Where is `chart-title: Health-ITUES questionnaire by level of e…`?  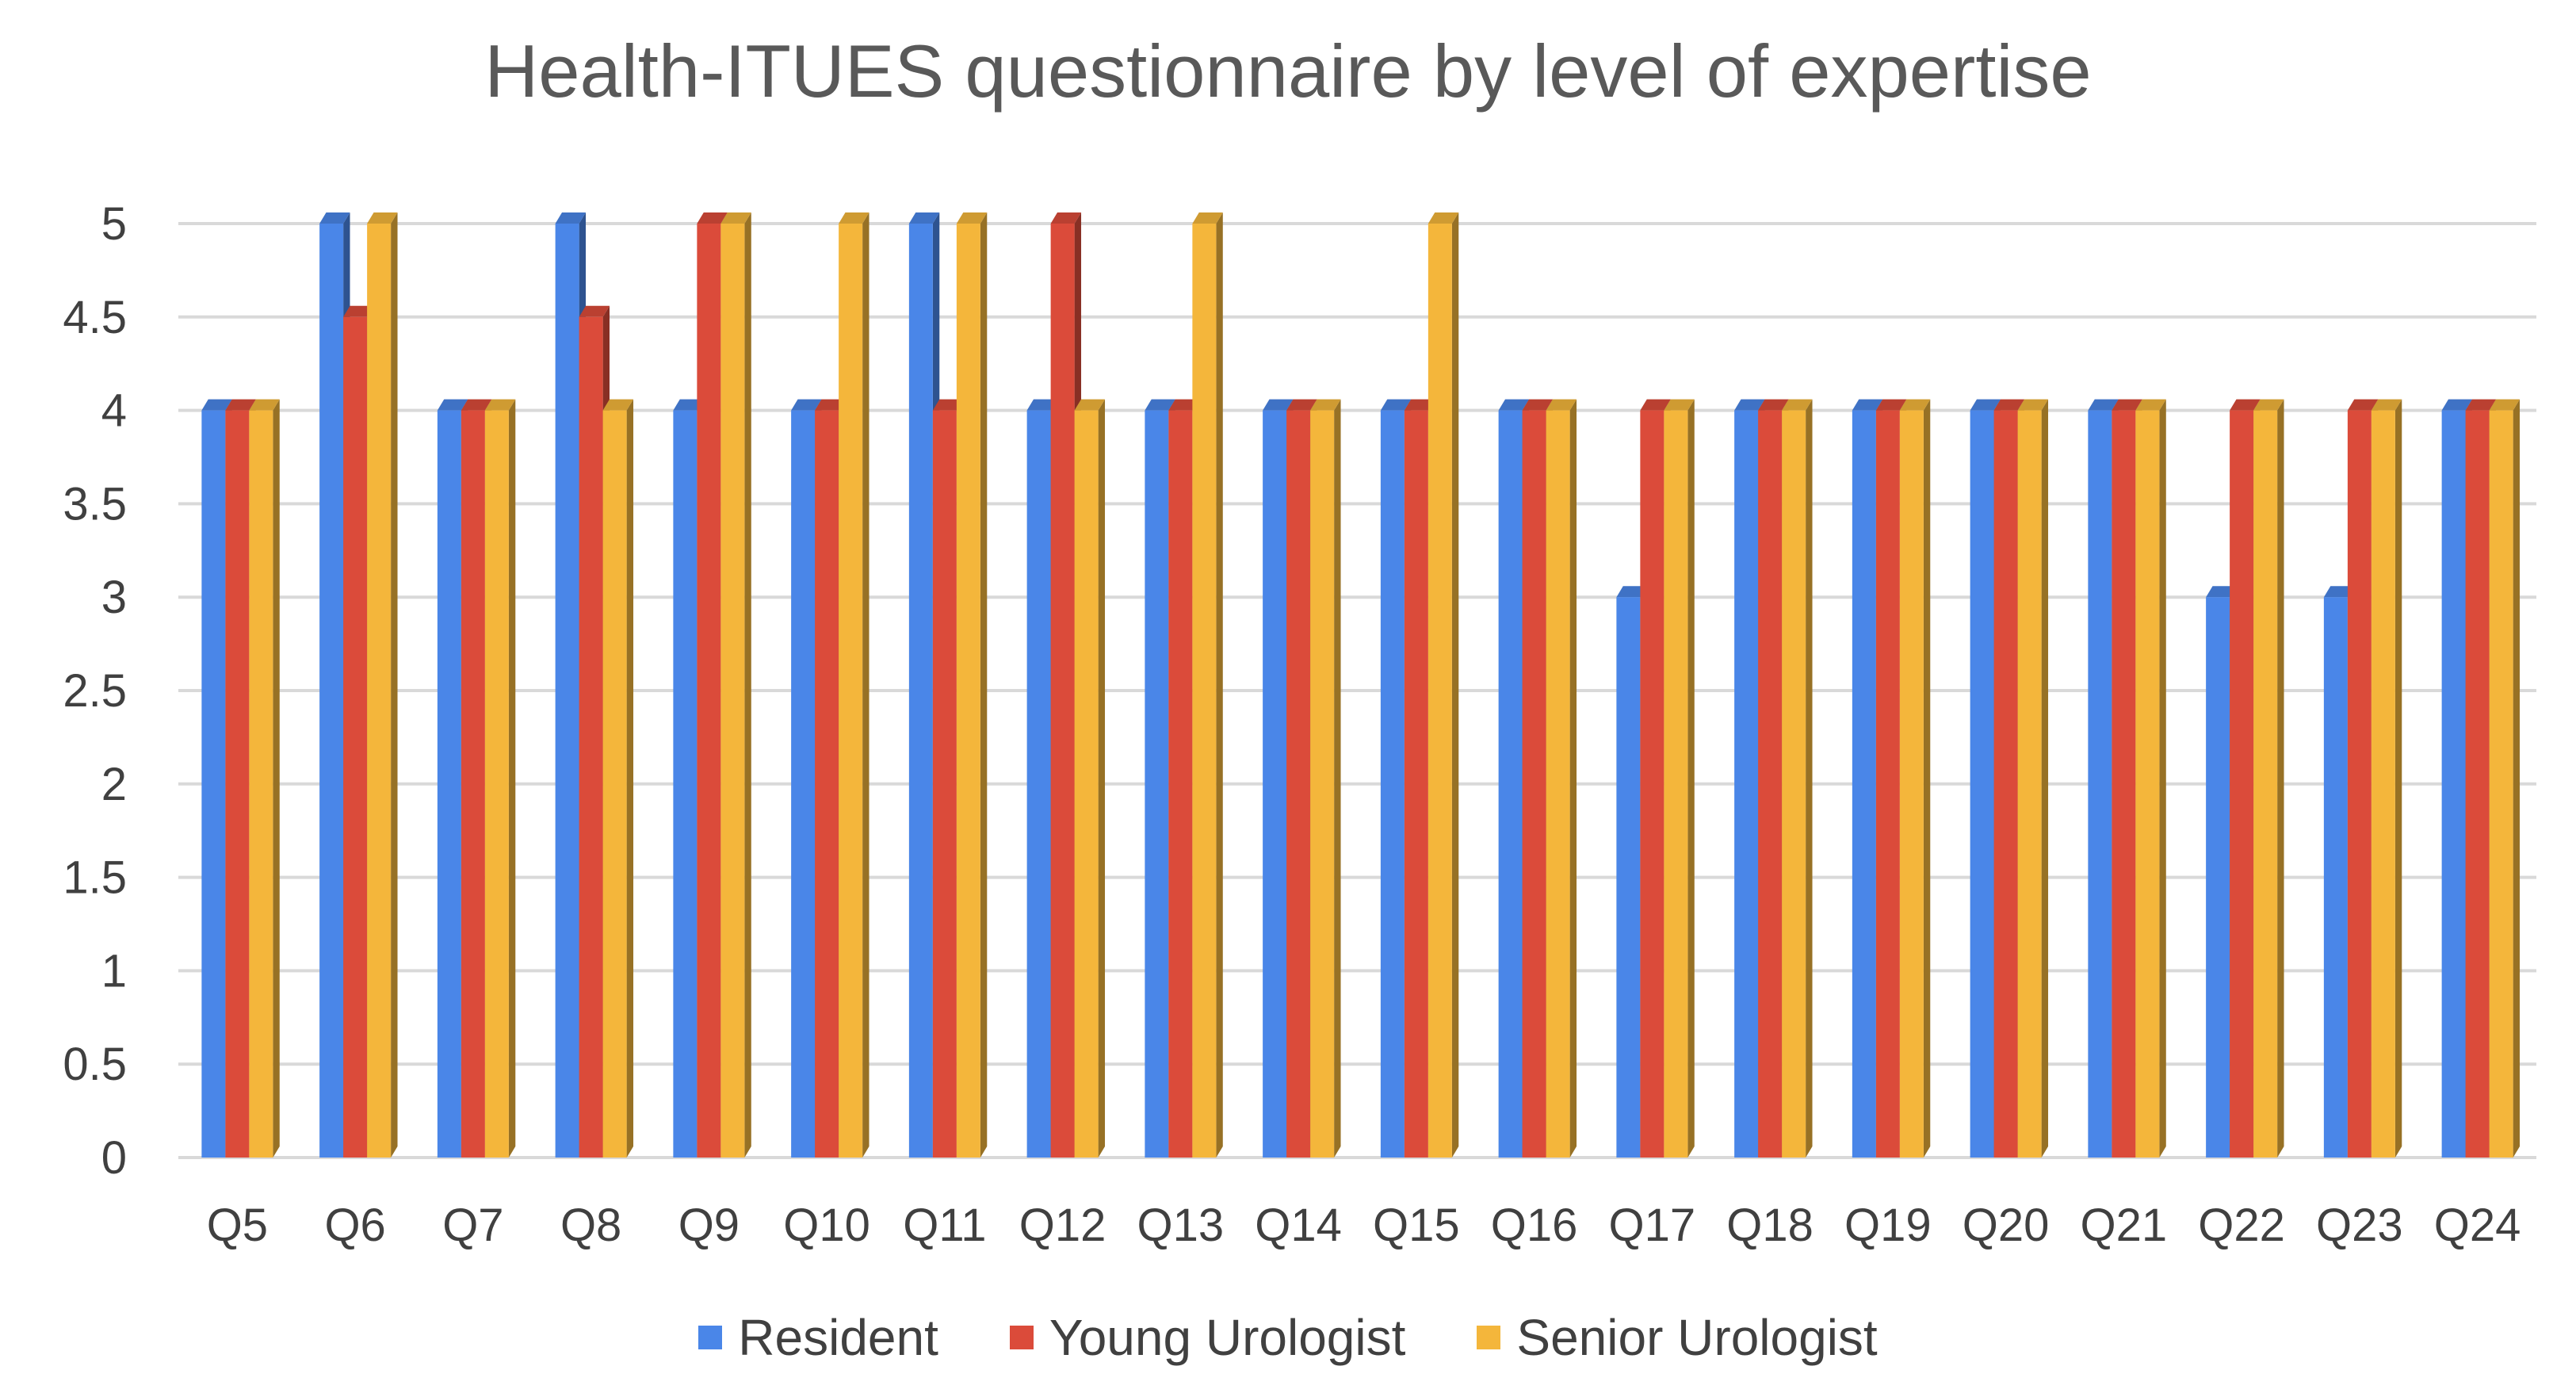
chart-title: Health-ITUES questionnaire by level of e… is located at coordinates (1288, 71).